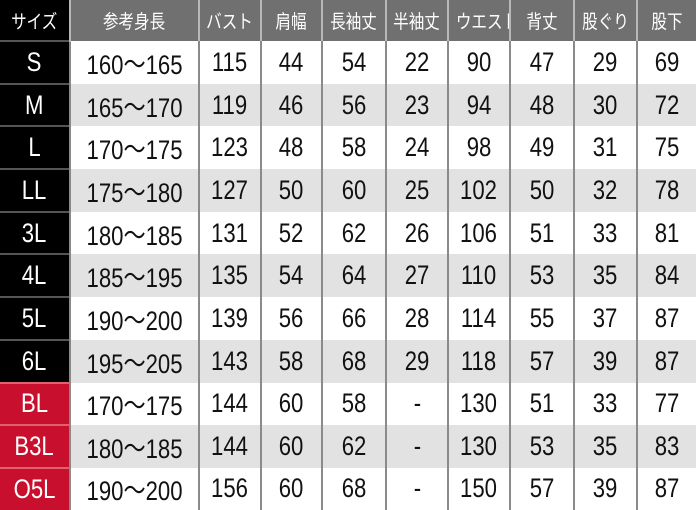  I want to click on cell-value: 94, so click(479, 104).